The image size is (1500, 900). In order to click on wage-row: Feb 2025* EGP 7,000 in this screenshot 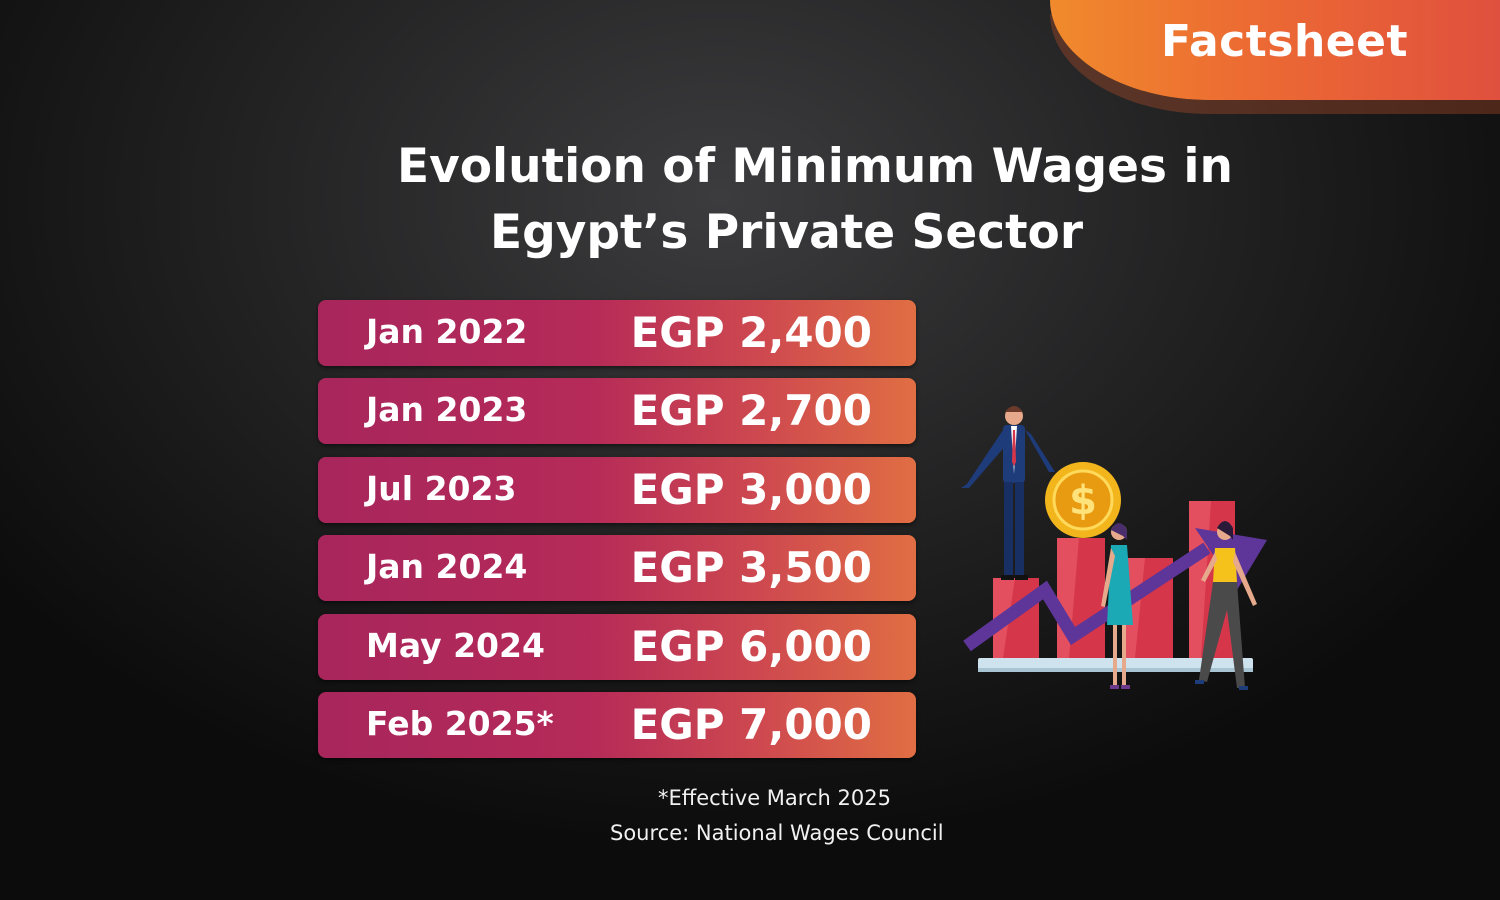, I will do `click(617, 724)`.